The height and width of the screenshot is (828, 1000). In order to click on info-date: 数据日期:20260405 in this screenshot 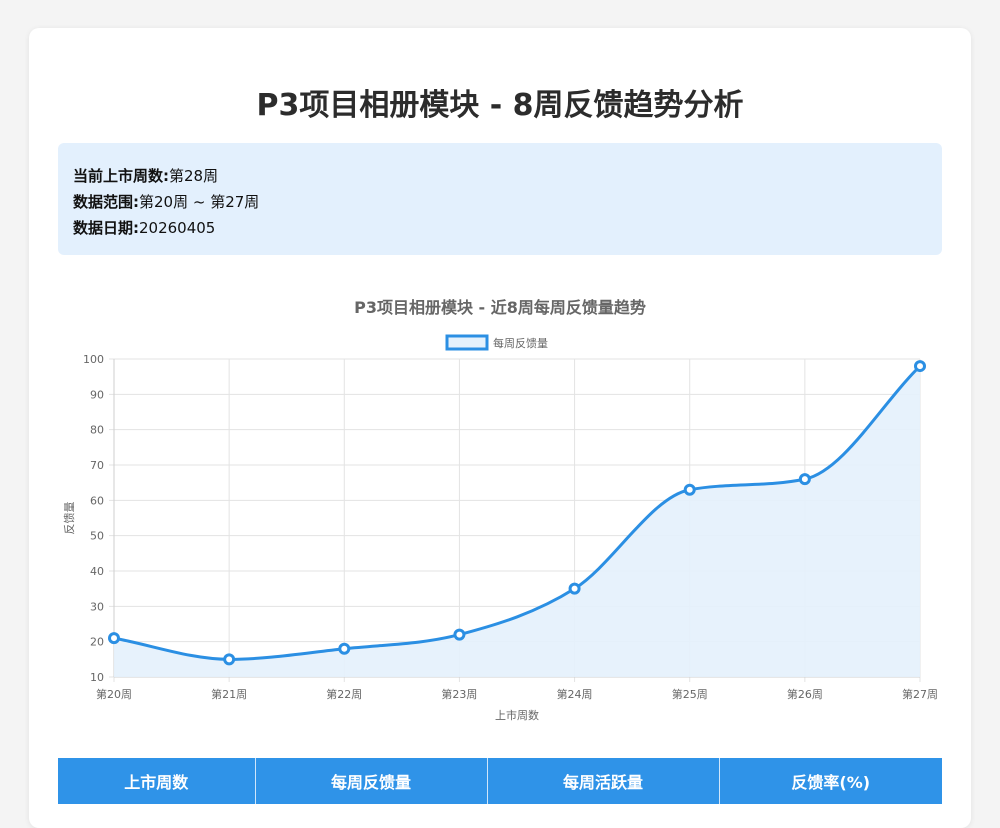, I will do `click(500, 228)`.